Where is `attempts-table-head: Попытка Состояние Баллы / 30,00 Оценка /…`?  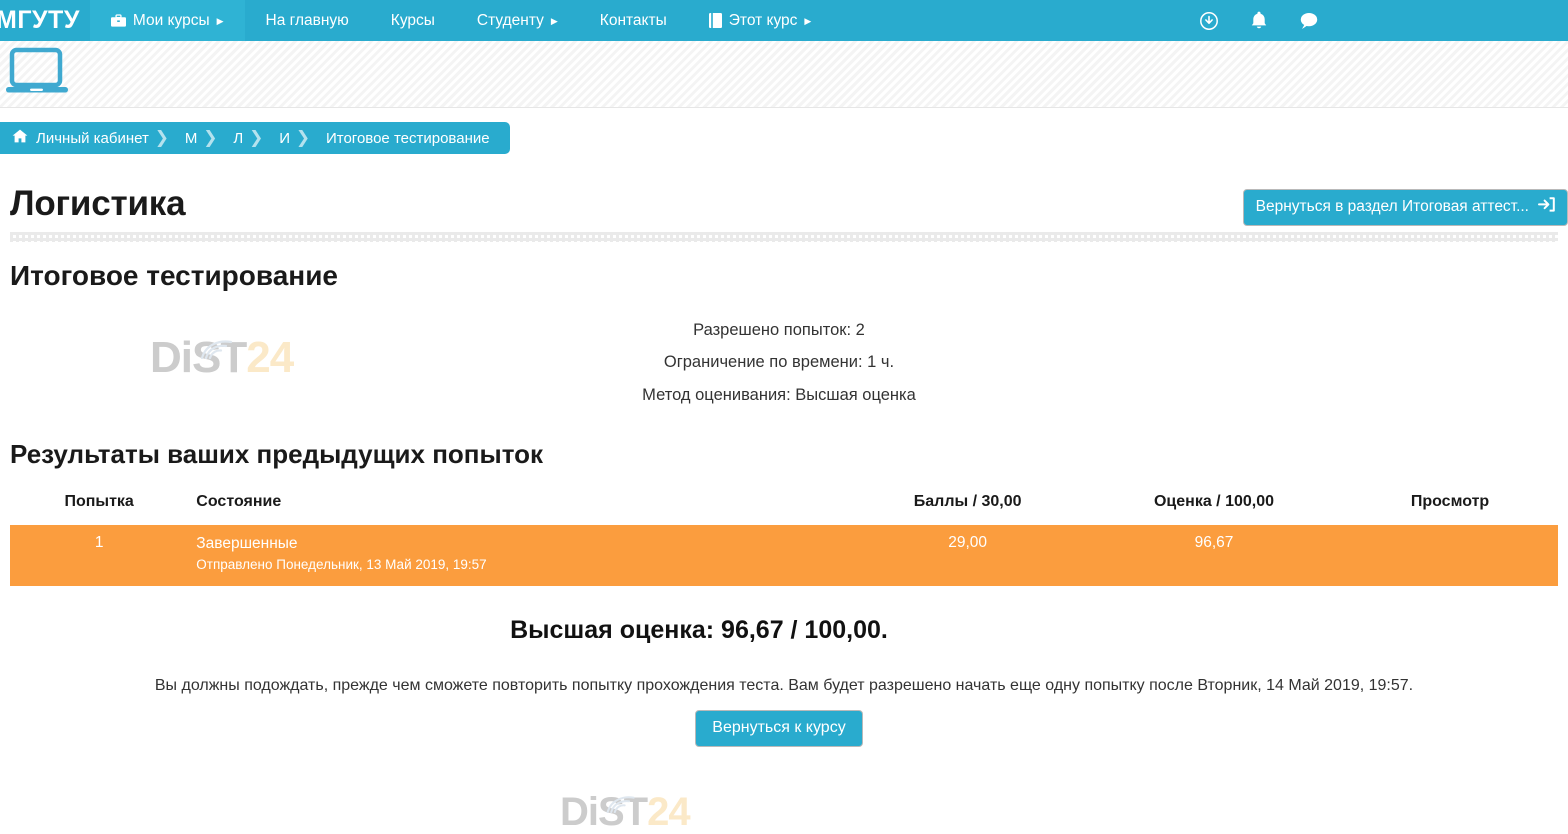 attempts-table-head: Попытка Состояние Баллы / 30,00 Оценка /… is located at coordinates (784, 506).